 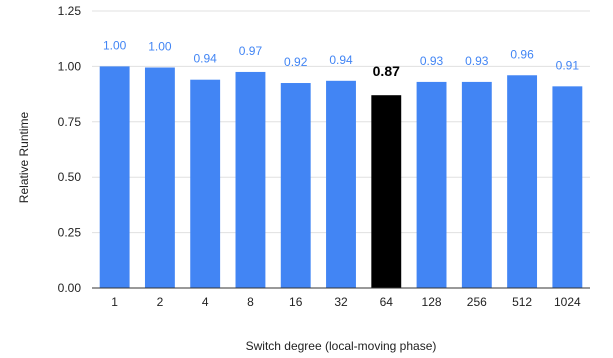 What do you see at coordinates (432, 61) in the screenshot?
I see `data-label-128: 0.93` at bounding box center [432, 61].